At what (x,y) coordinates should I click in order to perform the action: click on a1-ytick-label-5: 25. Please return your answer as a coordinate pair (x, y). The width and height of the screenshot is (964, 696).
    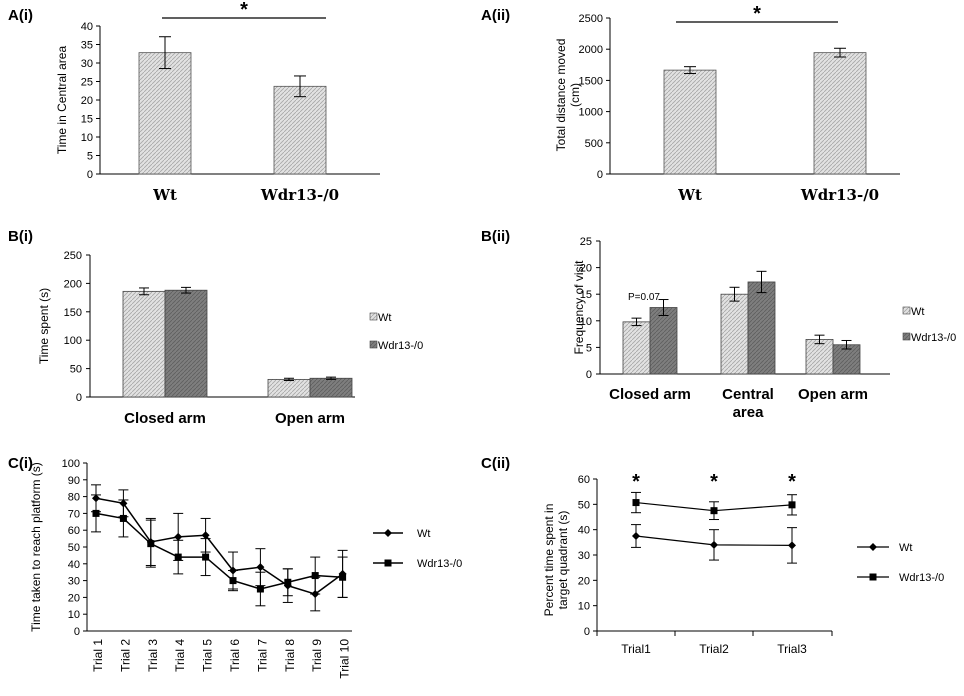
    Looking at the image, I should click on (87, 83).